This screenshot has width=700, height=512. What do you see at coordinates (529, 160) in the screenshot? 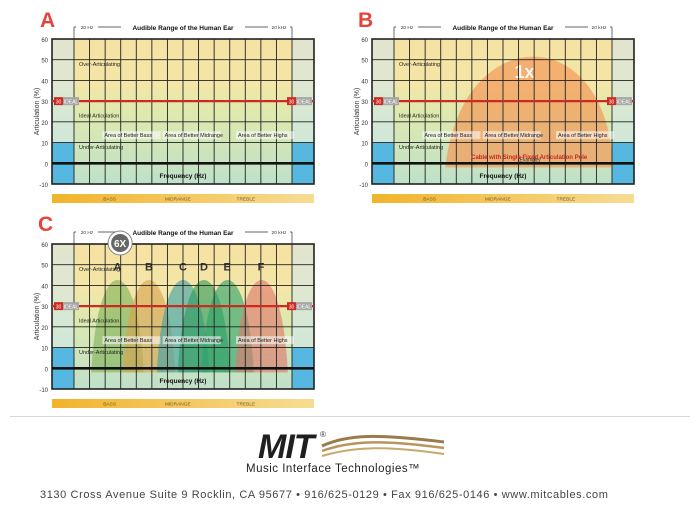
I see `pole-note-sub: (Example)` at bounding box center [529, 160].